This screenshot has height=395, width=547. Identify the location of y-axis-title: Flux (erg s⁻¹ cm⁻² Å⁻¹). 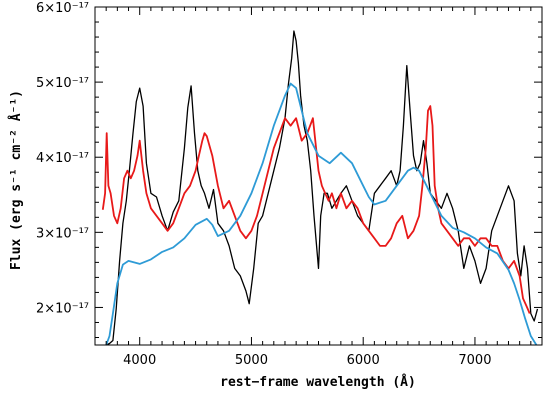
(16, 180).